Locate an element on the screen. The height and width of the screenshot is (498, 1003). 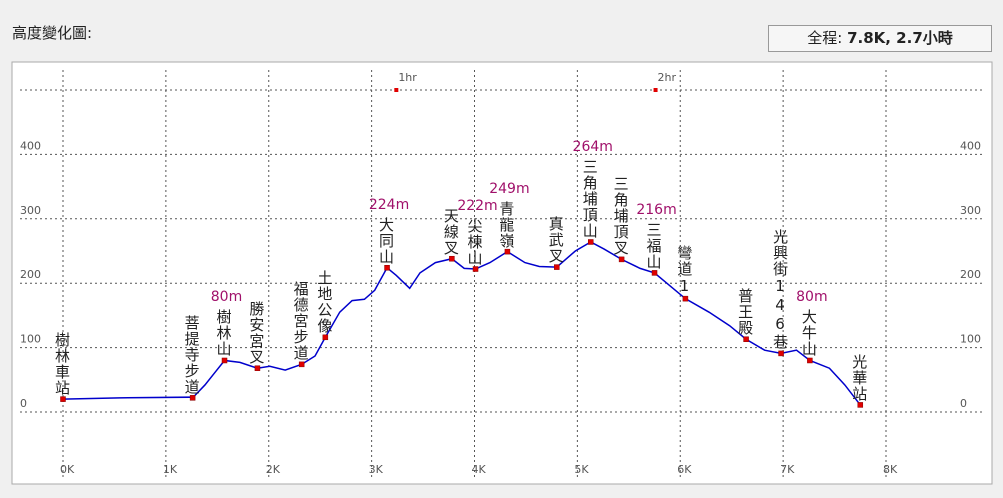
waypoint-value-label: 224m is located at coordinates (389, 204).